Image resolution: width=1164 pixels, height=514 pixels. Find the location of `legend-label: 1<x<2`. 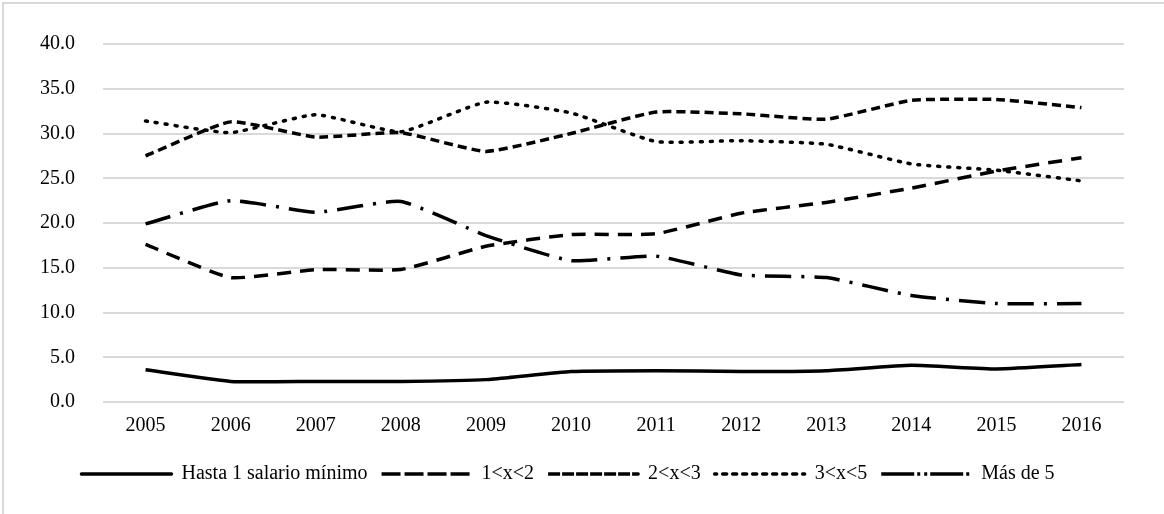

legend-label: 1<x<2 is located at coordinates (508, 472).